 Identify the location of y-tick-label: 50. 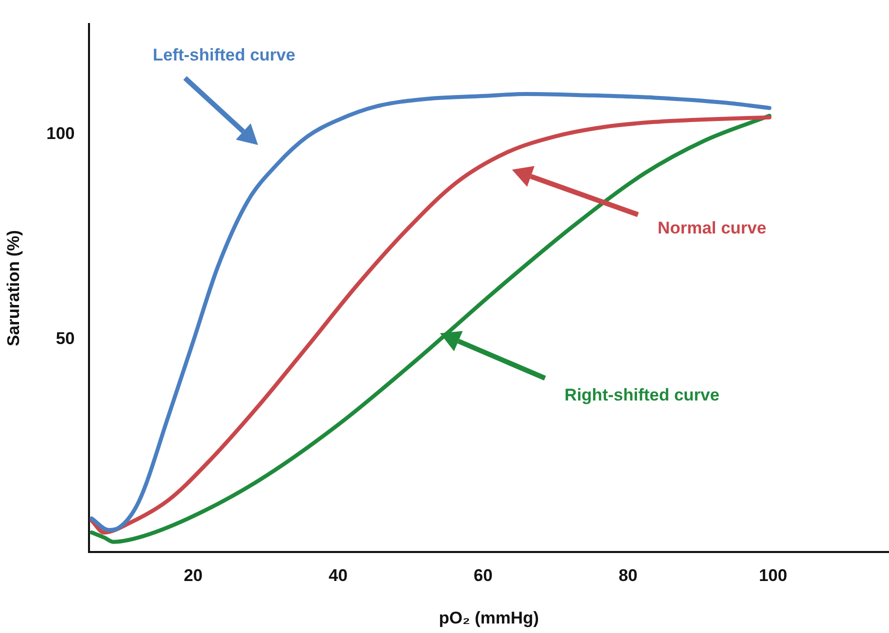
(65, 338).